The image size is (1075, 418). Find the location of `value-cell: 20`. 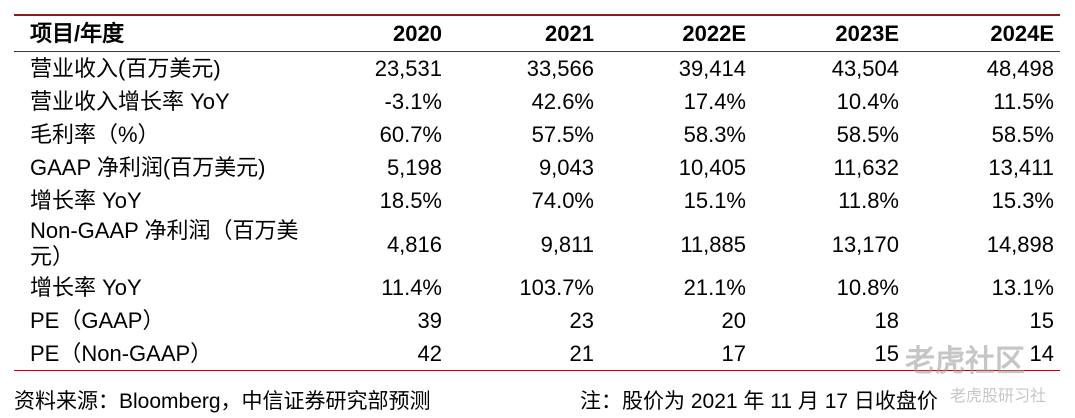

value-cell: 20 is located at coordinates (733, 320).